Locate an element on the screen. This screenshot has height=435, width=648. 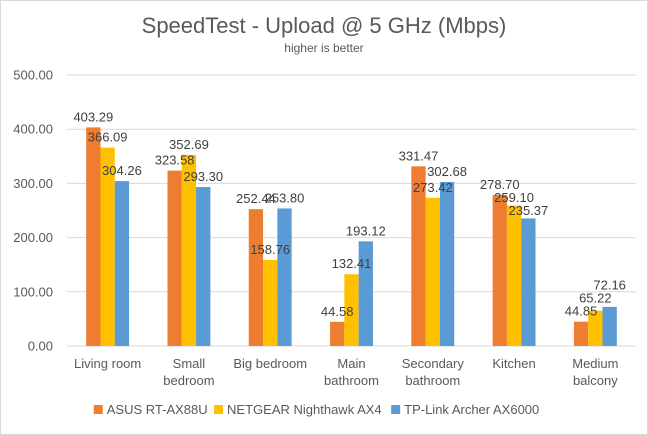
data-label: 366.09 is located at coordinates (108, 137).